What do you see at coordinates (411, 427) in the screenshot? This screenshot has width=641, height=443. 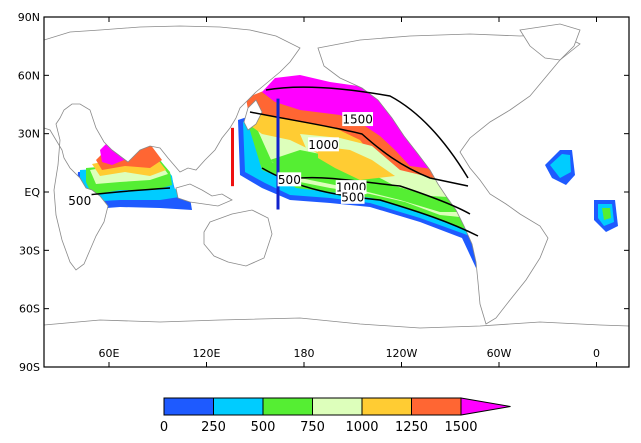 I see `colorbar-tick-label: 1250` at bounding box center [411, 427].